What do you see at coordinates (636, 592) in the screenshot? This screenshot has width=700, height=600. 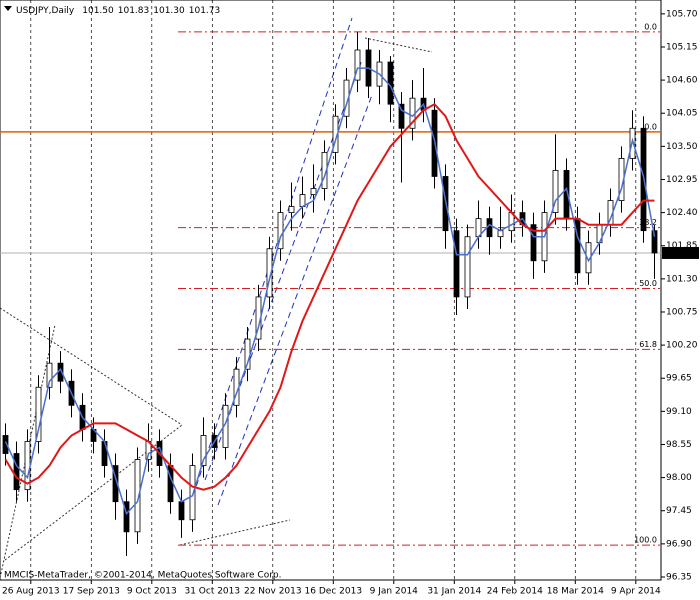 I see `x-tick-label: 9 Apr 2014` at bounding box center [636, 592].